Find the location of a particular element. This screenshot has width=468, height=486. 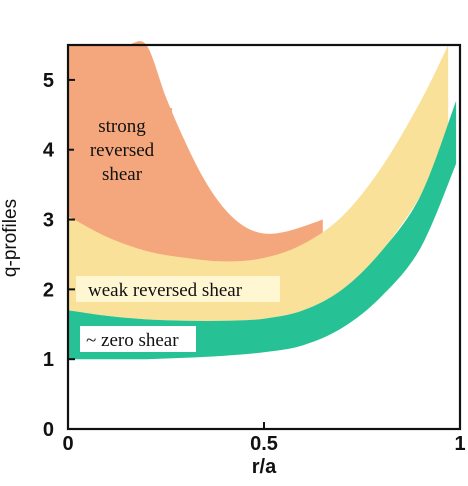

x-tick-label: 0.5 is located at coordinates (264, 444).